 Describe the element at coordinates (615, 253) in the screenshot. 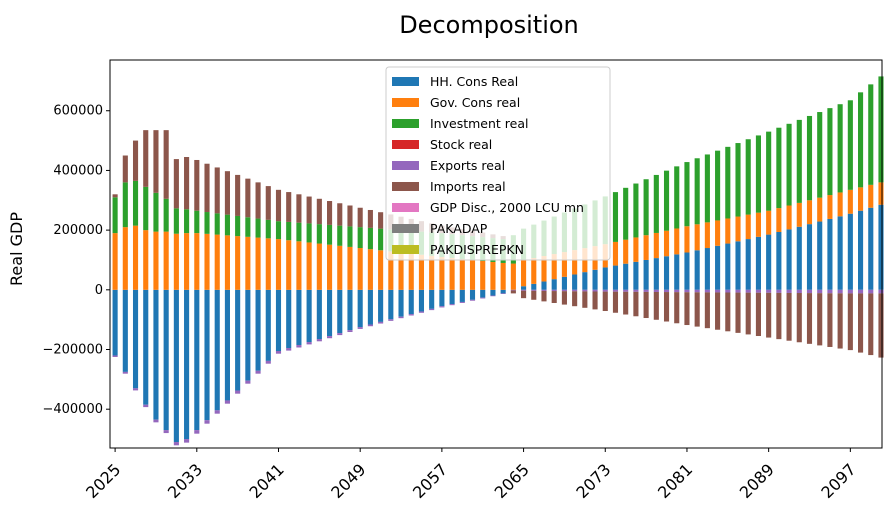

I see `bar-gov-2074` at that location.